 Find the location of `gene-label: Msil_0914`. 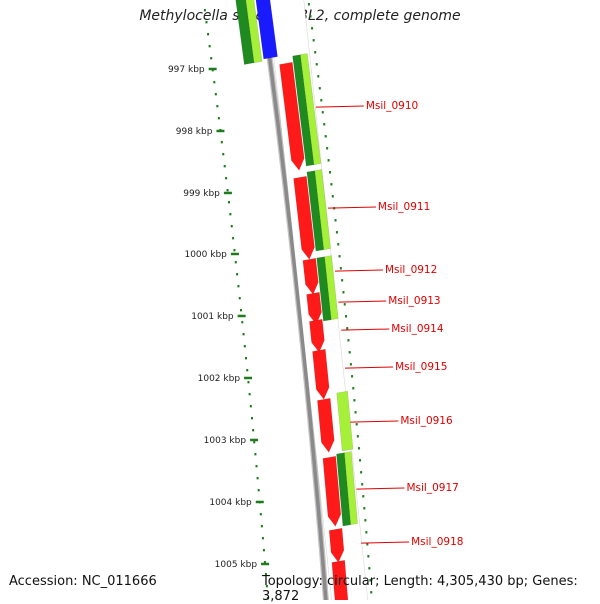

gene-label: Msil_0914 is located at coordinates (417, 329).